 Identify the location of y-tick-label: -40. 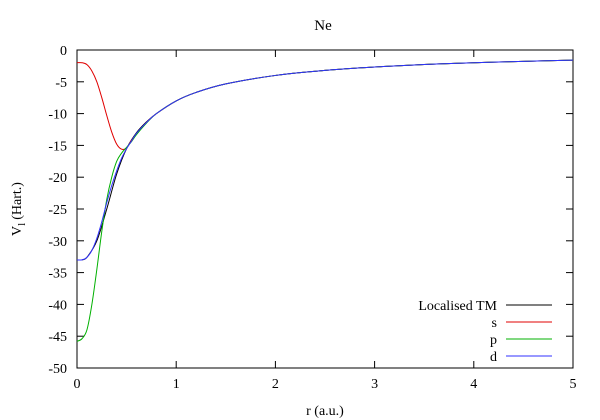
(57, 305).